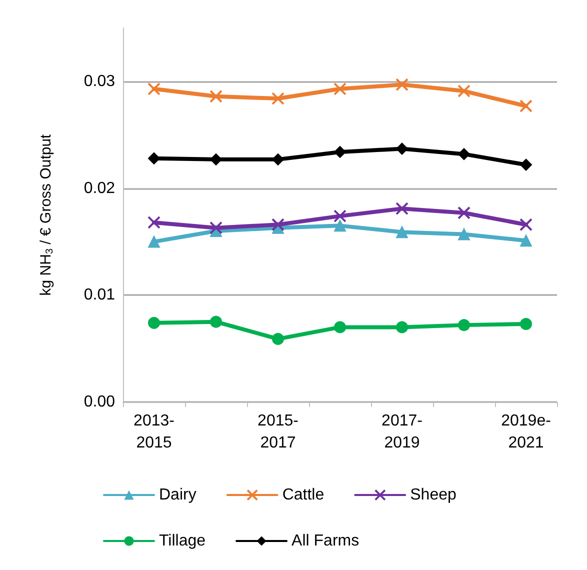 The height and width of the screenshot is (570, 587). I want to click on y-tick-label: 0.03, so click(100, 81).